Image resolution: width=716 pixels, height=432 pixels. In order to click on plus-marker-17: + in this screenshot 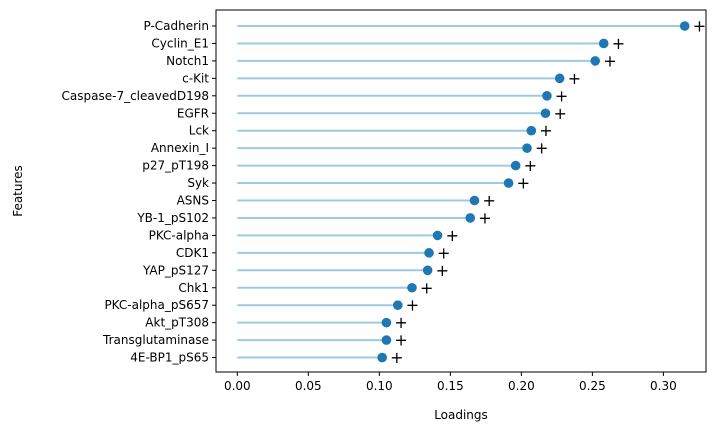, I will do `click(400, 322)`.